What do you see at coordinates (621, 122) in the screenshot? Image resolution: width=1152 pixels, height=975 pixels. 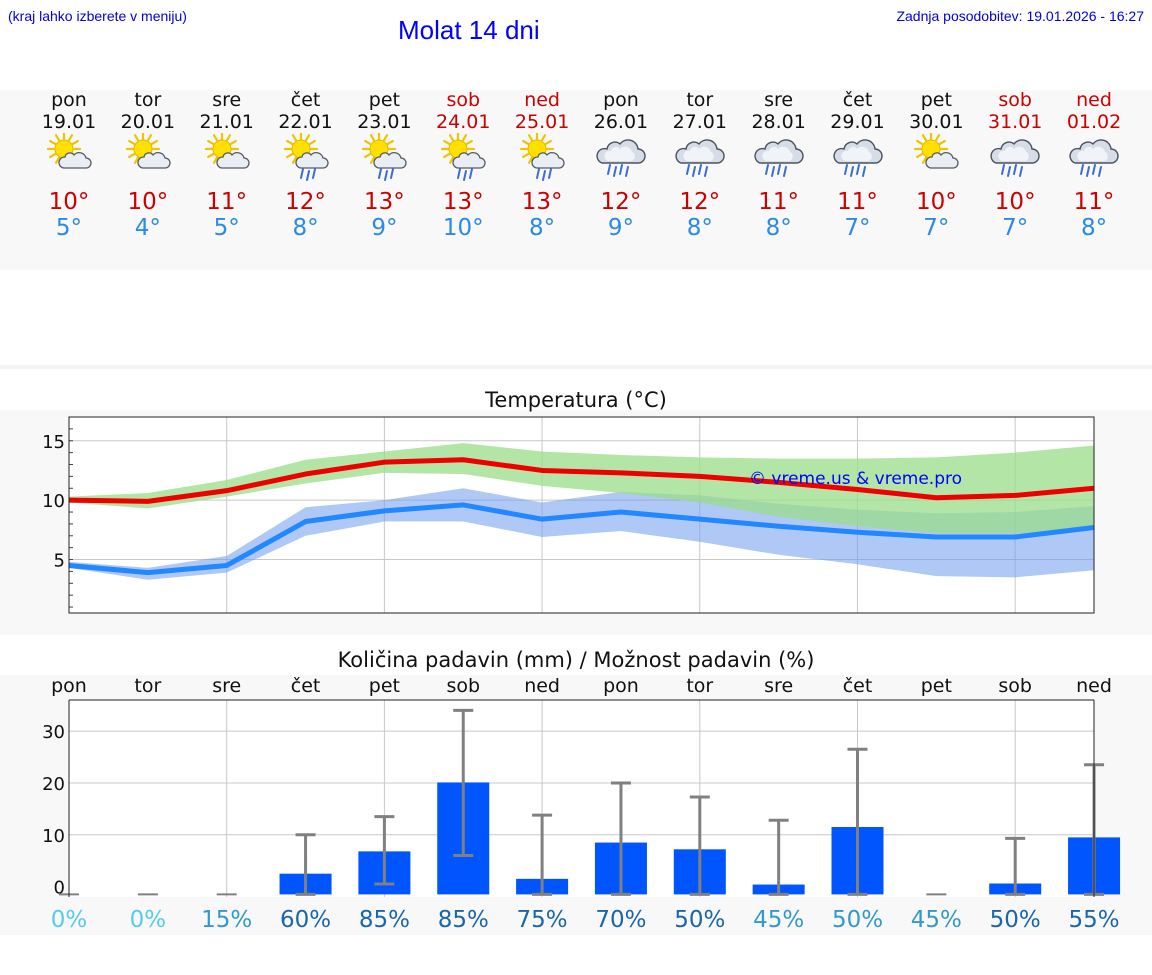 I see `day-date: 26.01` at bounding box center [621, 122].